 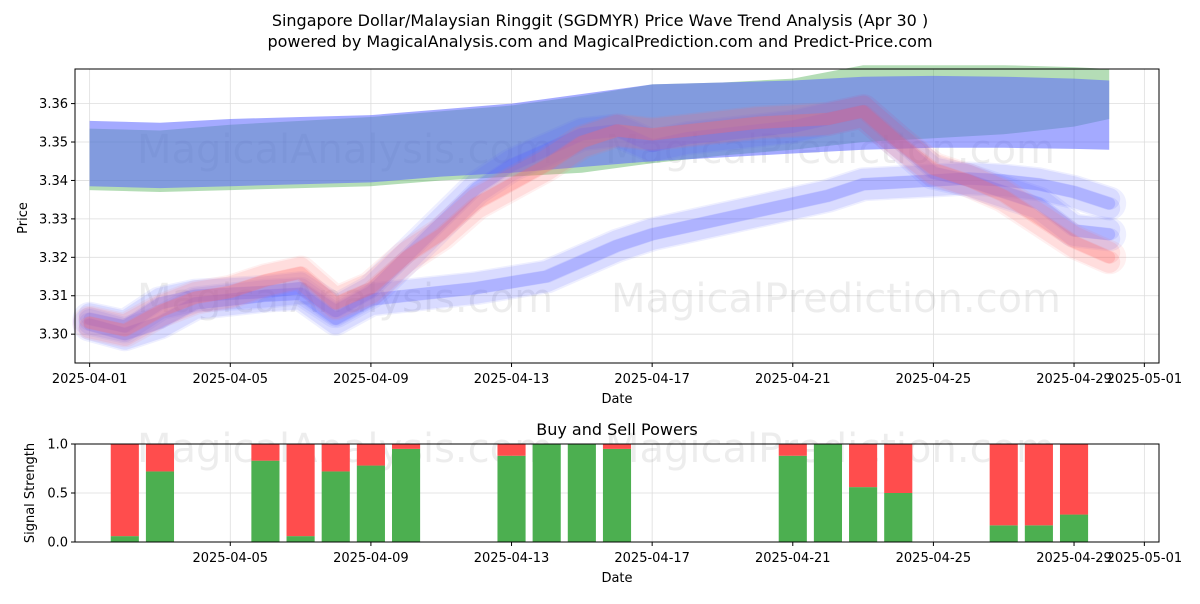 I want to click on price-y-tick-label: 3.35, so click(x=53, y=143).